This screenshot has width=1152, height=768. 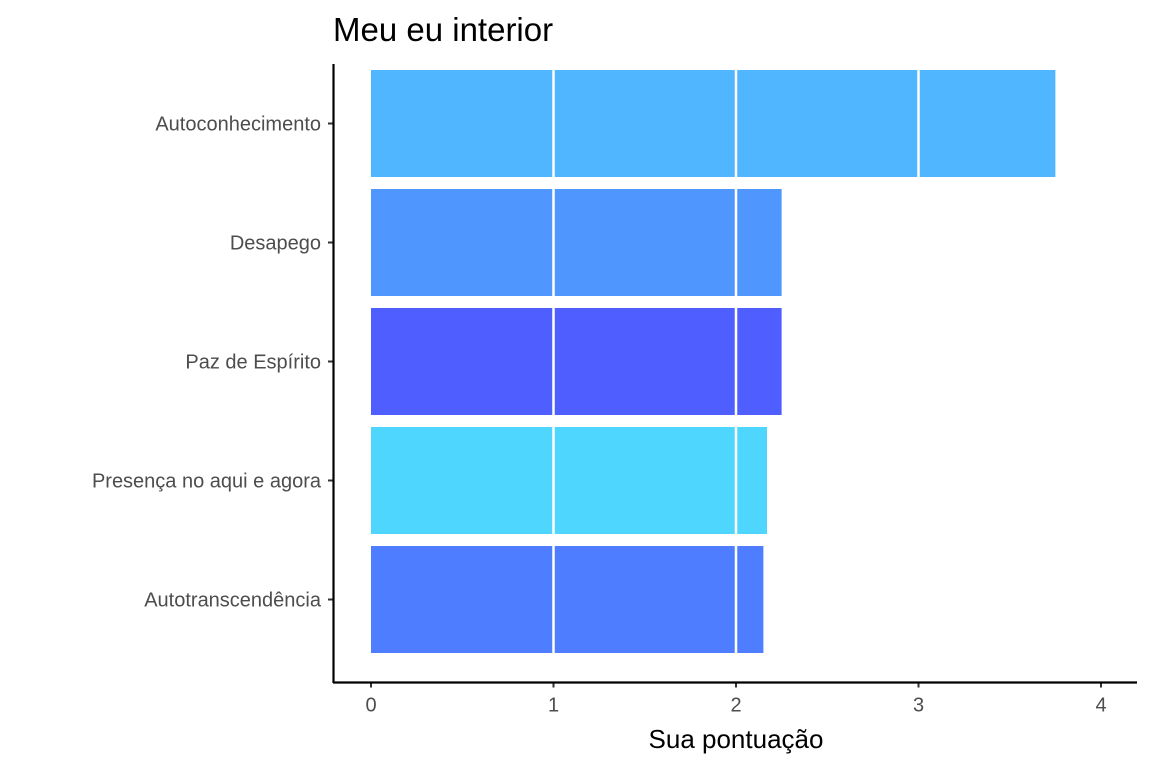 What do you see at coordinates (443, 29) in the screenshot?
I see `chart-title: Meu eu interior` at bounding box center [443, 29].